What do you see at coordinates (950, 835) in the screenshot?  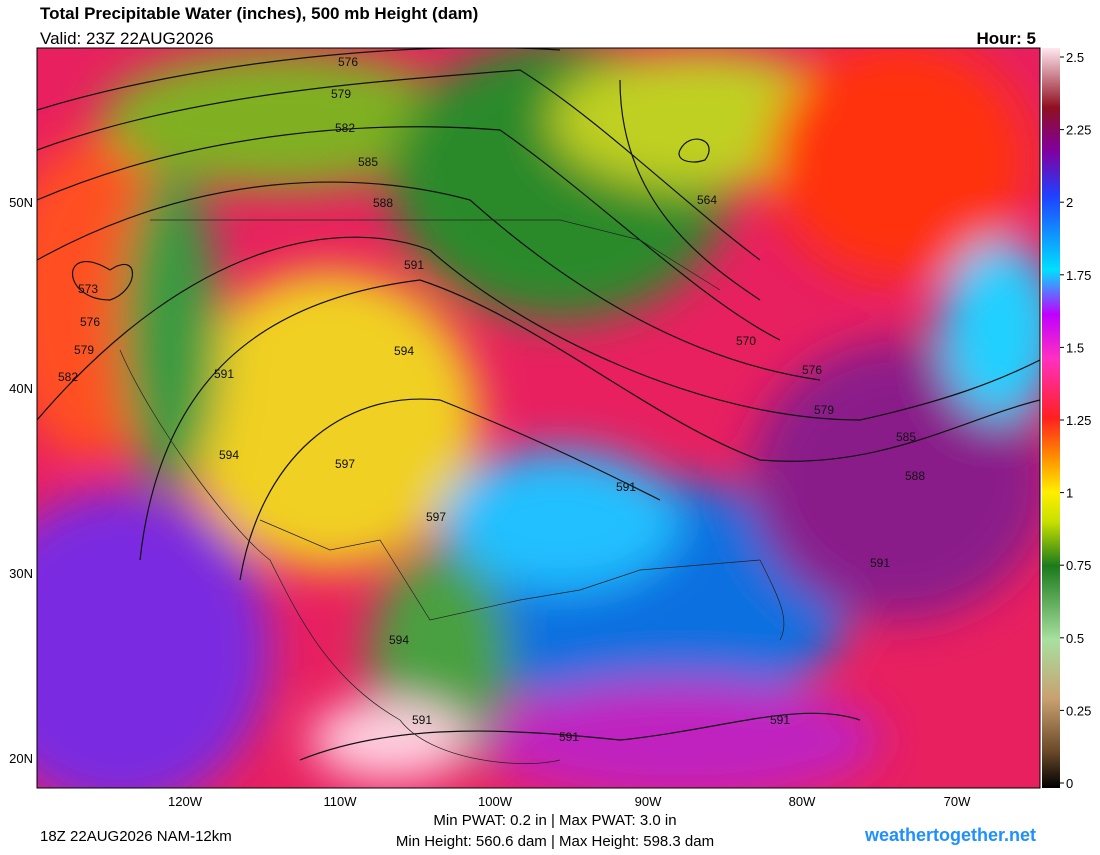 I see `site-credit: weathertogether.net` at bounding box center [950, 835].